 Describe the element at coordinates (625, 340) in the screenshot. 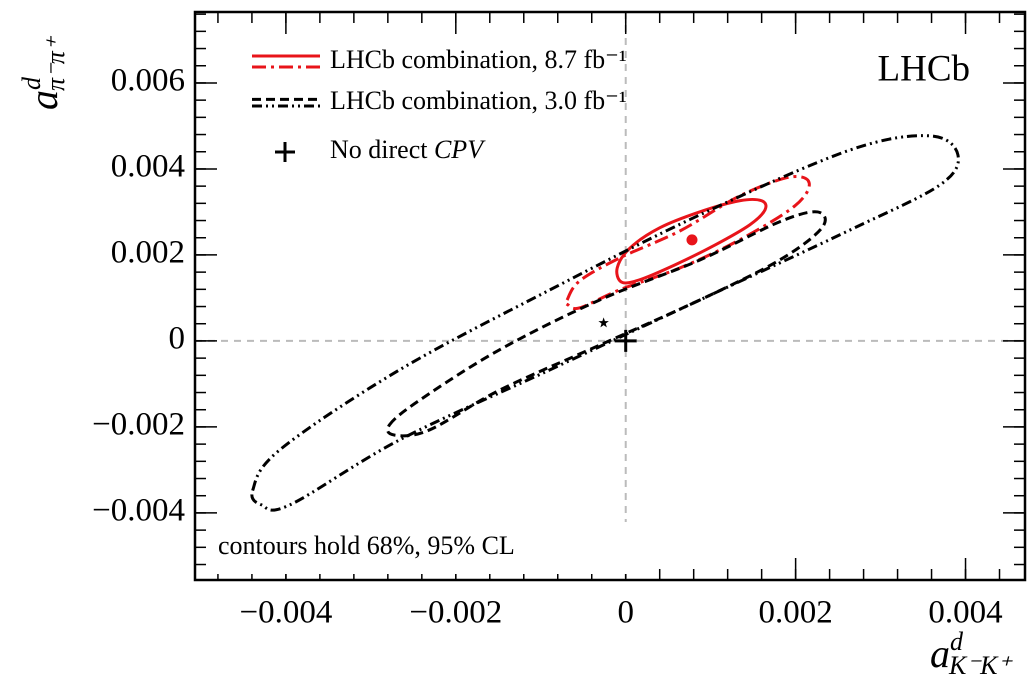

I see `reference-point` at that location.